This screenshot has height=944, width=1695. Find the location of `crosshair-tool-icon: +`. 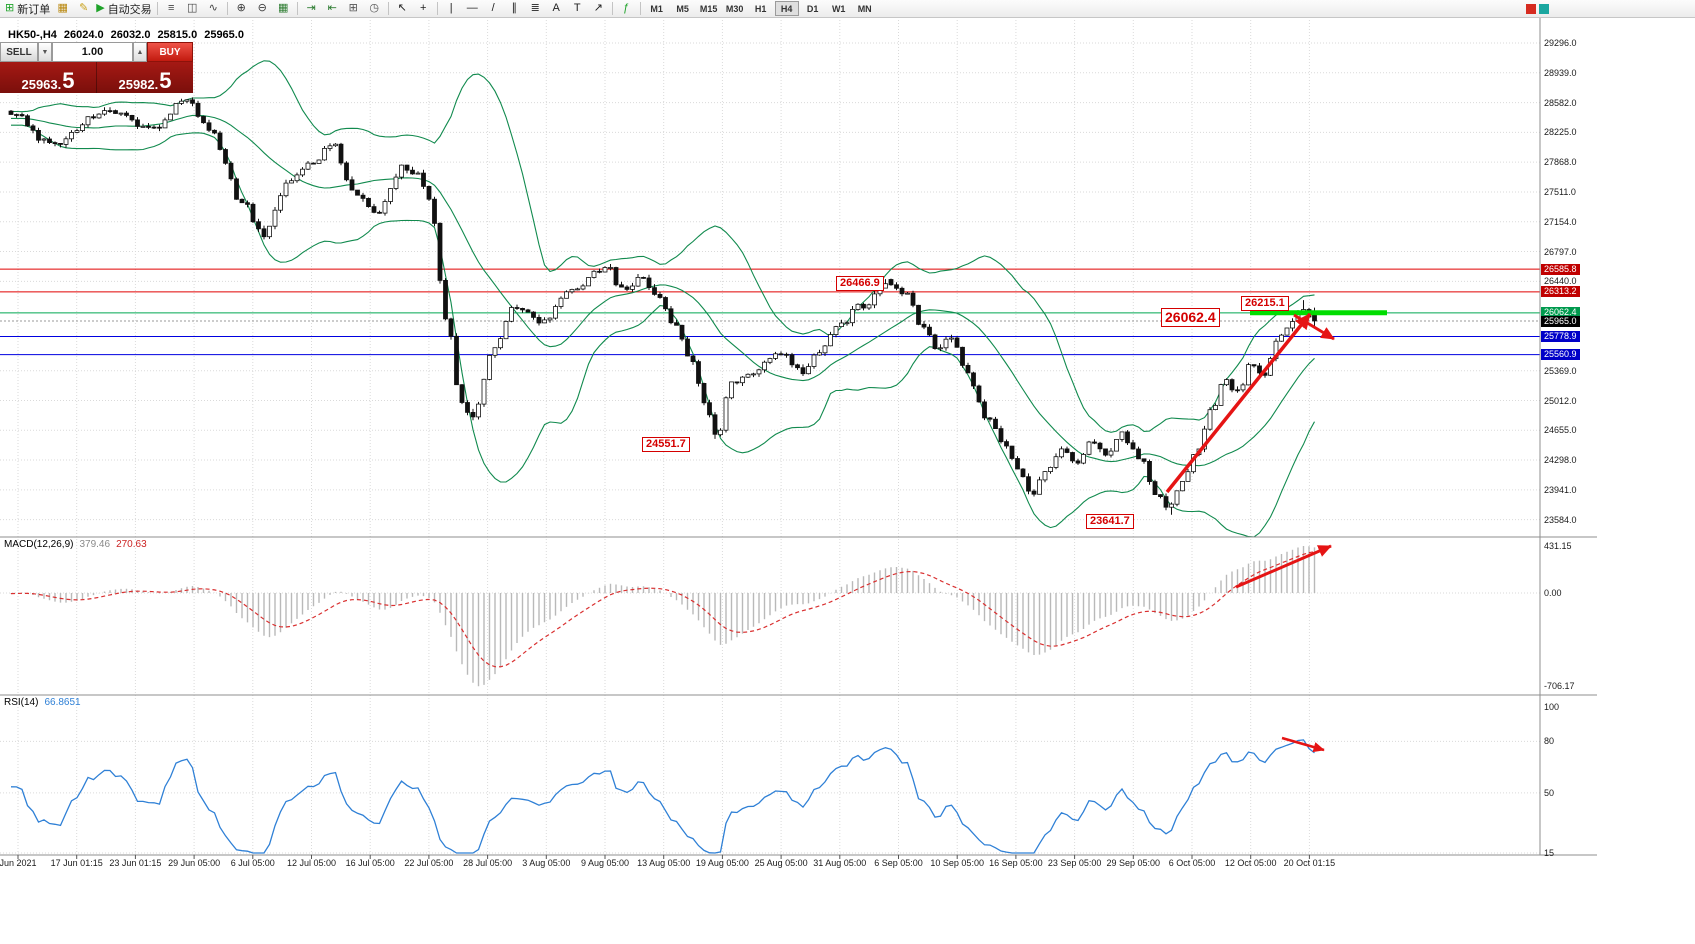

crosshair-tool-icon: + is located at coordinates (423, 8).